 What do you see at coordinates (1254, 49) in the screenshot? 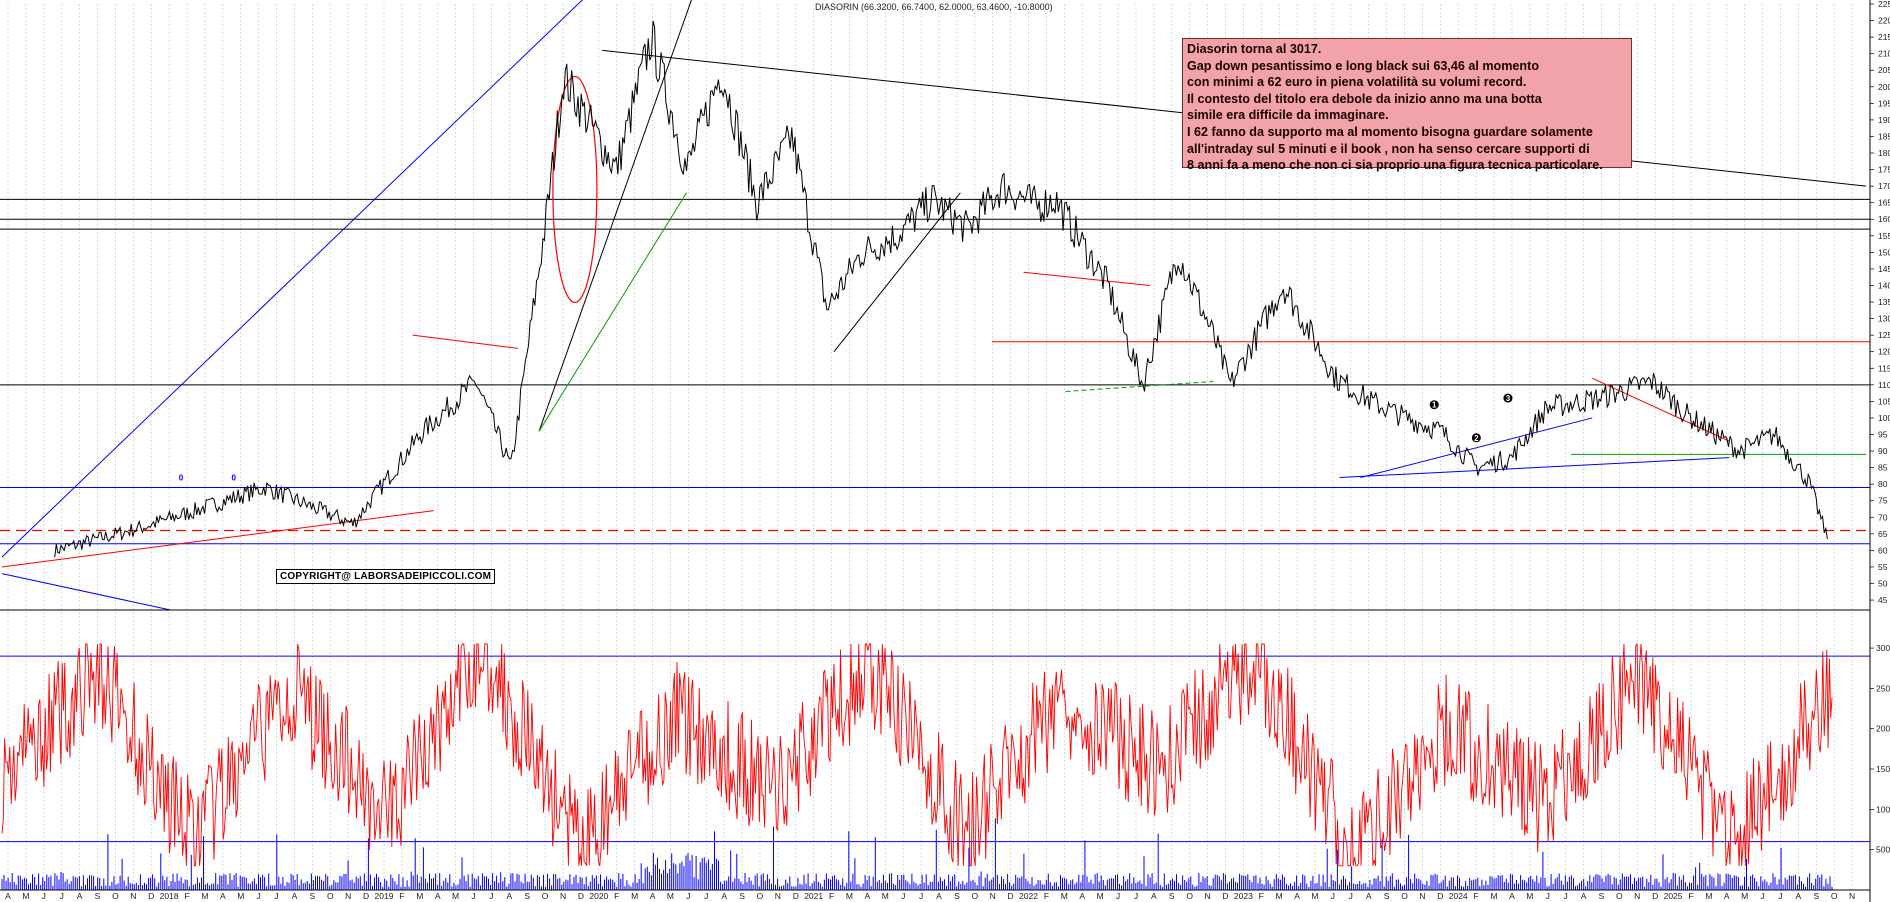
I see `note-line: Diasorin torna al 3017.` at bounding box center [1254, 49].